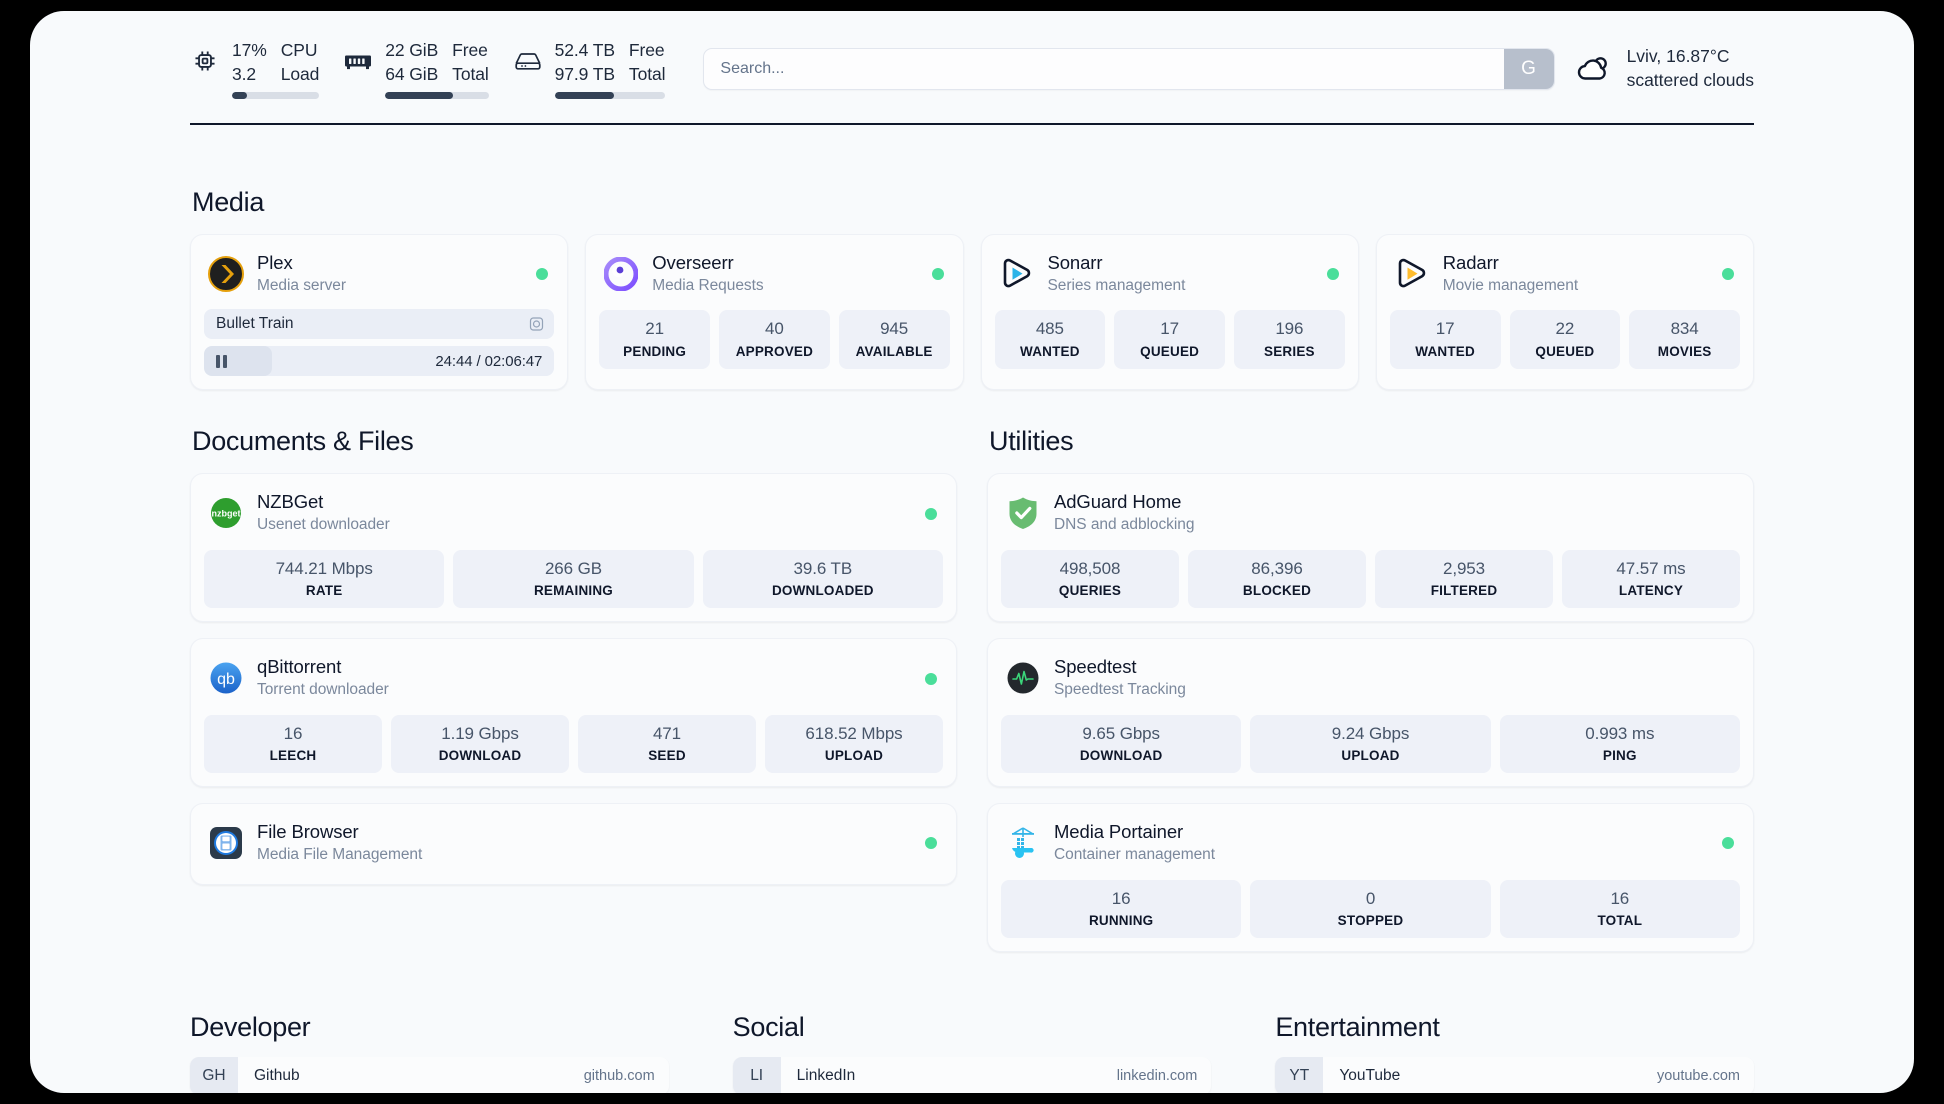 This screenshot has height=1104, width=1944. Describe the element at coordinates (1690, 80) in the screenshot. I see `weather-description: scattered clouds` at that location.